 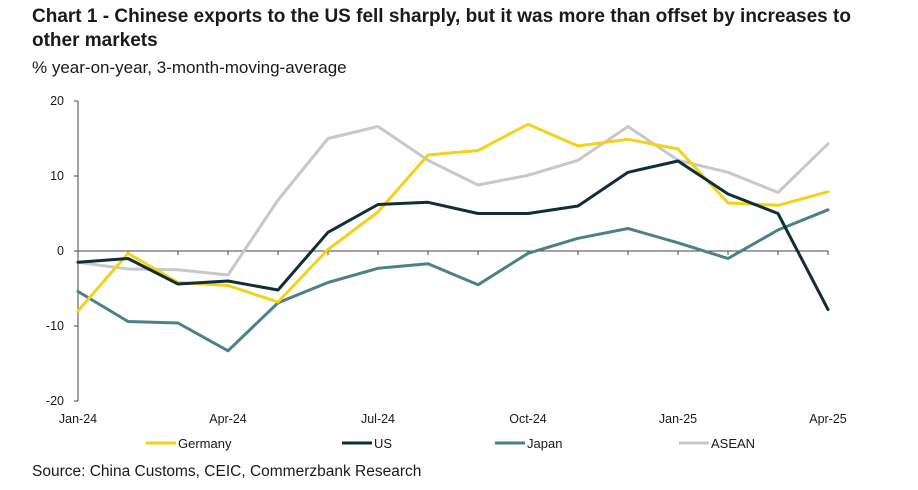 What do you see at coordinates (55, 401) in the screenshot?
I see `y-tick-label: -20` at bounding box center [55, 401].